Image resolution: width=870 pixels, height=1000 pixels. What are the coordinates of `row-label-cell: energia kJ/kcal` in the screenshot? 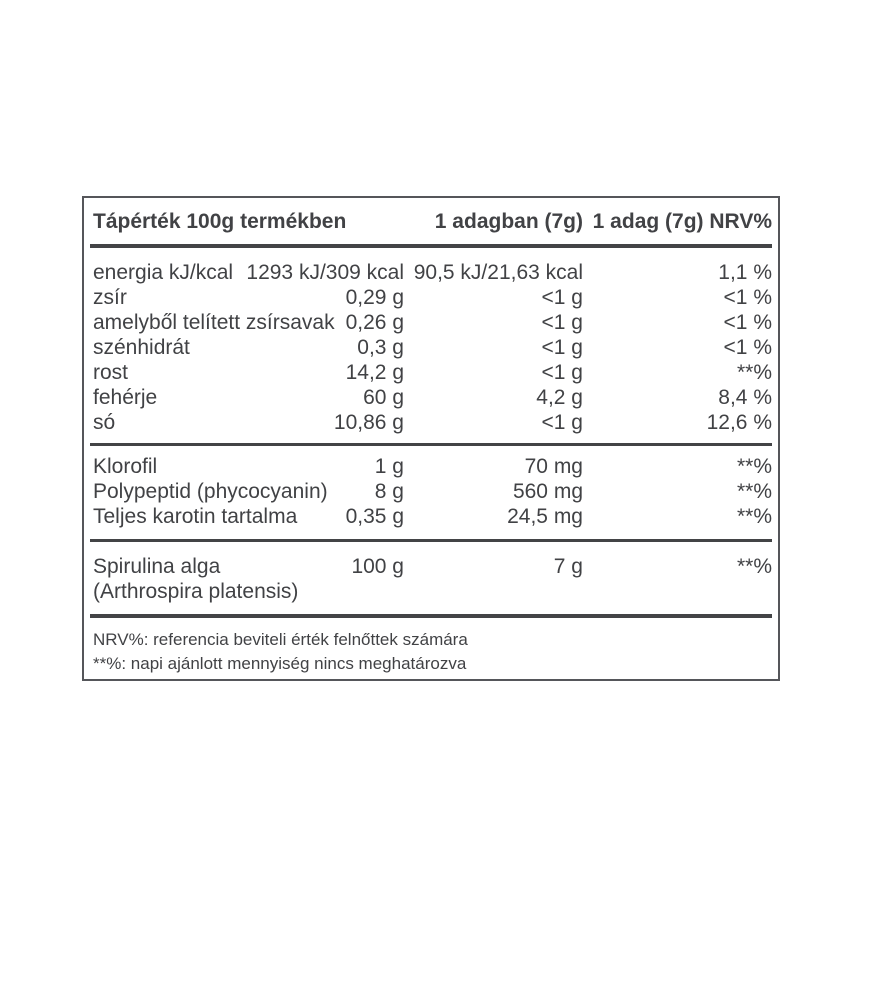 It's located at (161, 272).